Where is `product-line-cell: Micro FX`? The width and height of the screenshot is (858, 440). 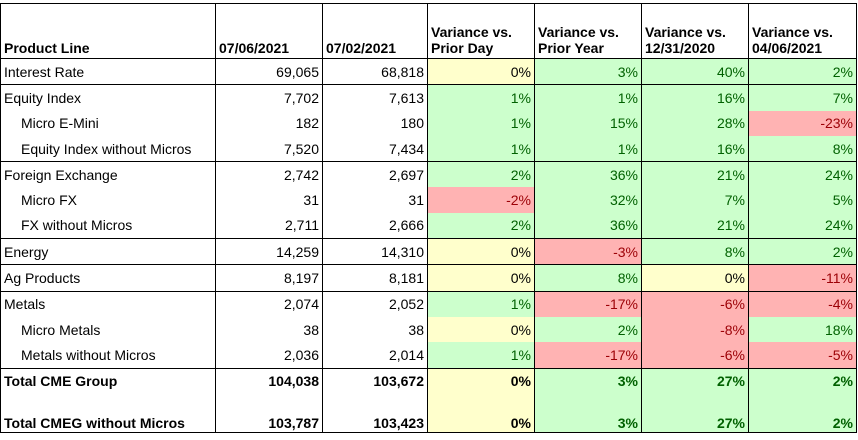 product-line-cell: Micro FX is located at coordinates (108, 200).